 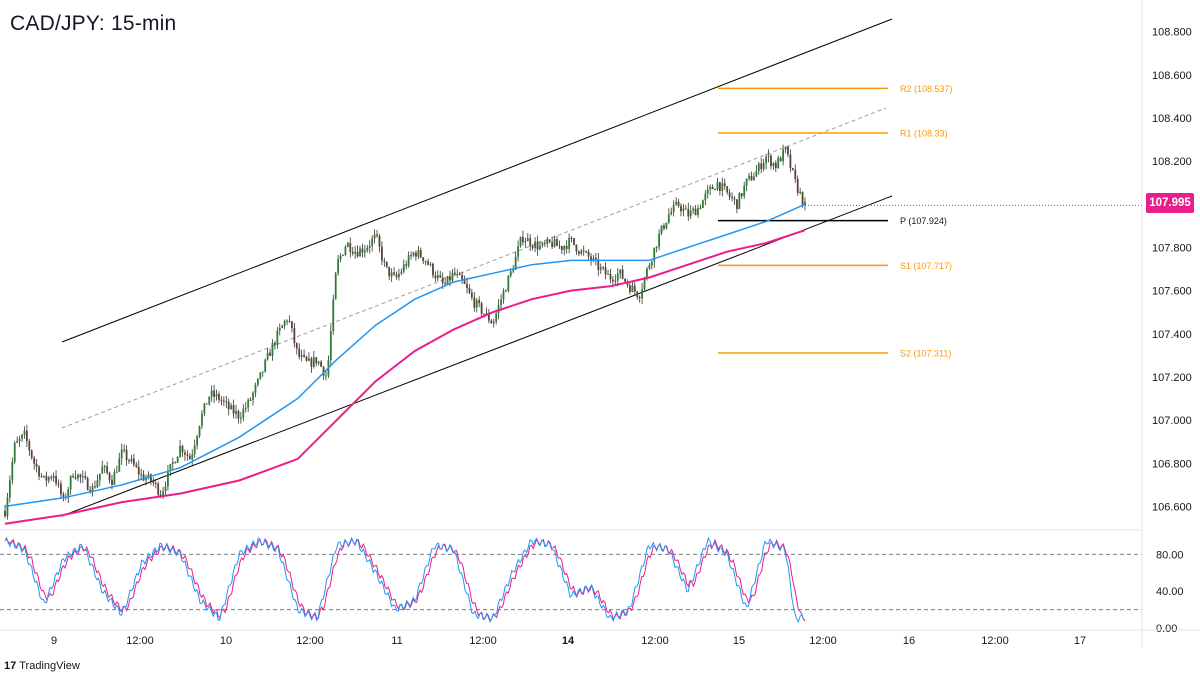 What do you see at coordinates (1170, 592) in the screenshot?
I see `stoch-tick-label: 40.00` at bounding box center [1170, 592].